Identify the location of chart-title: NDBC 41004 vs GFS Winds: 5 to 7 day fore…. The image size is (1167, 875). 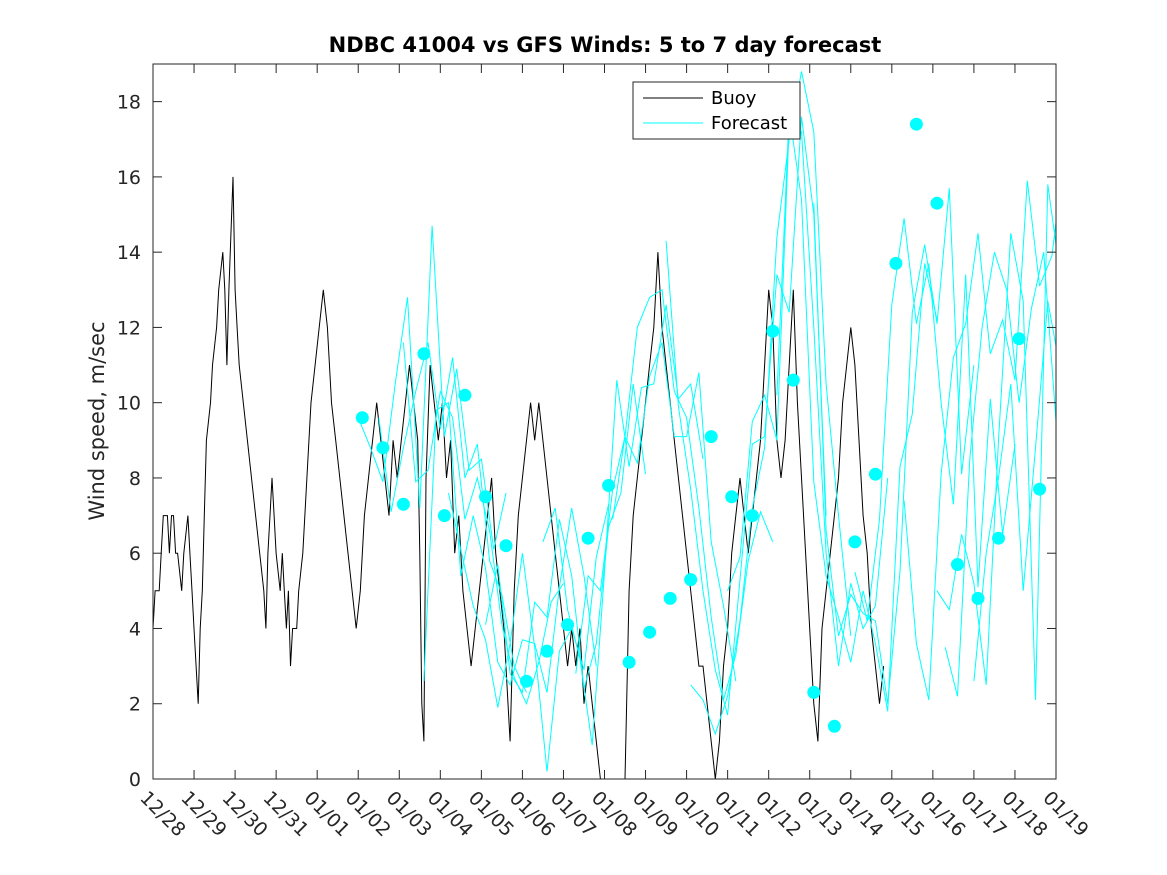
(605, 45).